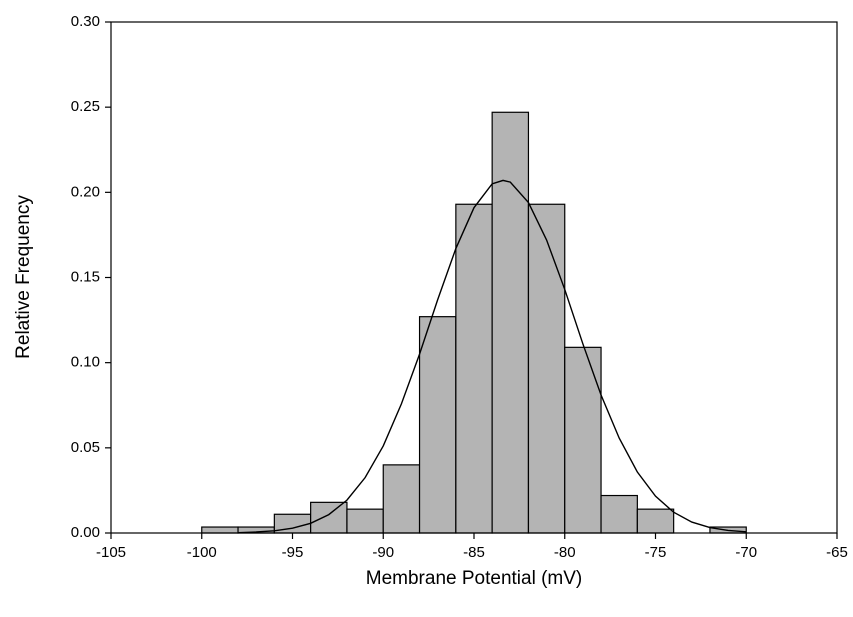 Image resolution: width=853 pixels, height=617 pixels. Describe the element at coordinates (85, 21) in the screenshot. I see `y-tick-label: 0.30` at that location.